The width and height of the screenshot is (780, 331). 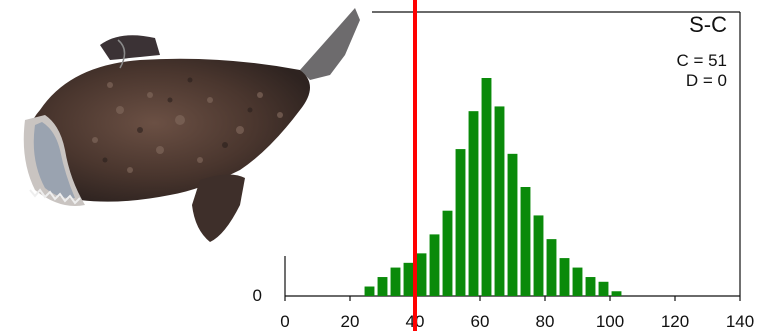 What do you see at coordinates (706, 80) in the screenshot?
I see `annotation-d-value: D = 0` at bounding box center [706, 80].